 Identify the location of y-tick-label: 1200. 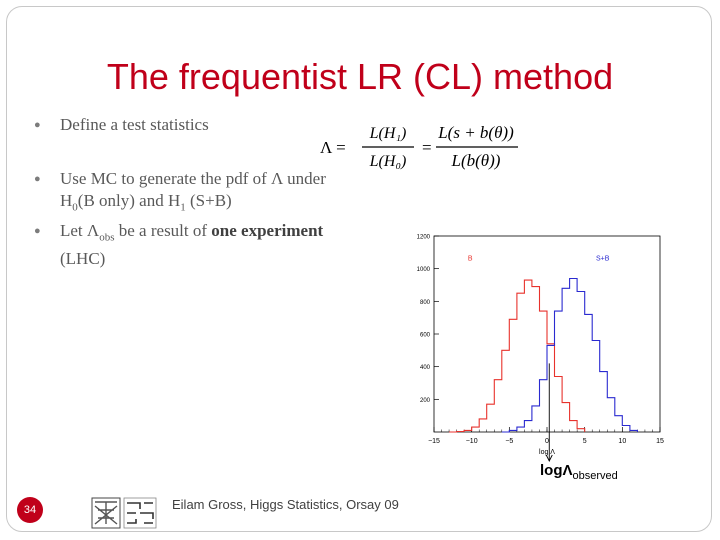
(424, 238).